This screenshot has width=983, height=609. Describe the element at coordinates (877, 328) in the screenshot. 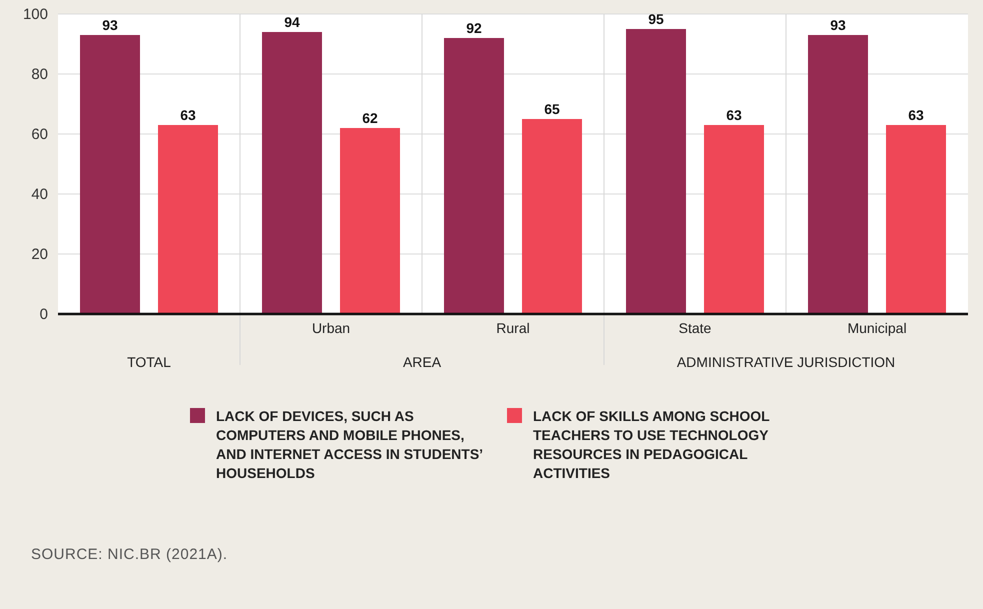

I see `x-tick-label: Municipal` at that location.